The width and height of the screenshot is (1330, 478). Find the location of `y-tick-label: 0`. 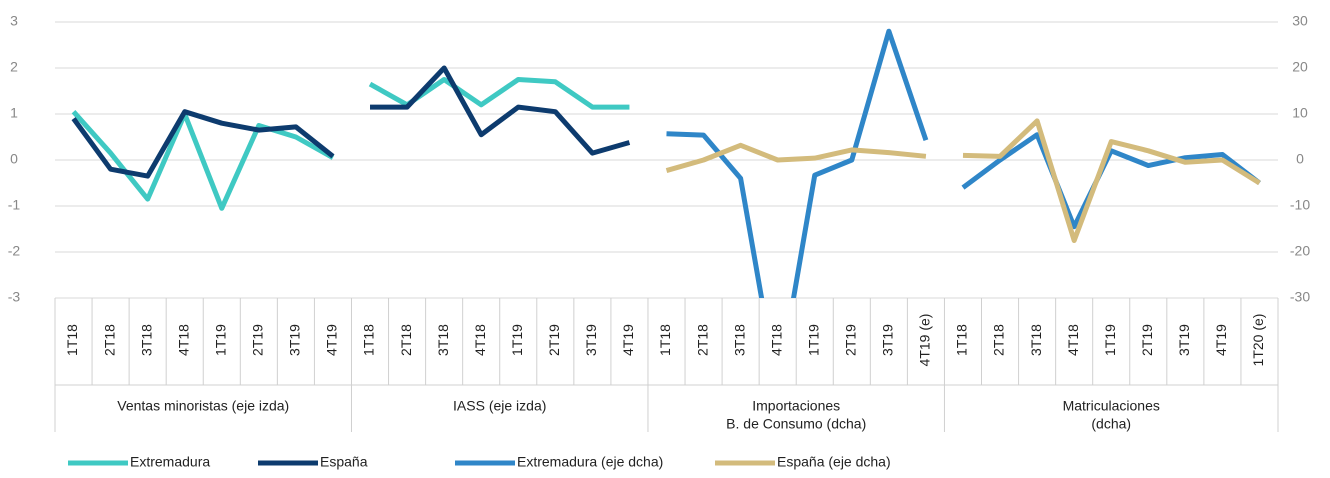

y-tick-label: 0 is located at coordinates (14, 159).